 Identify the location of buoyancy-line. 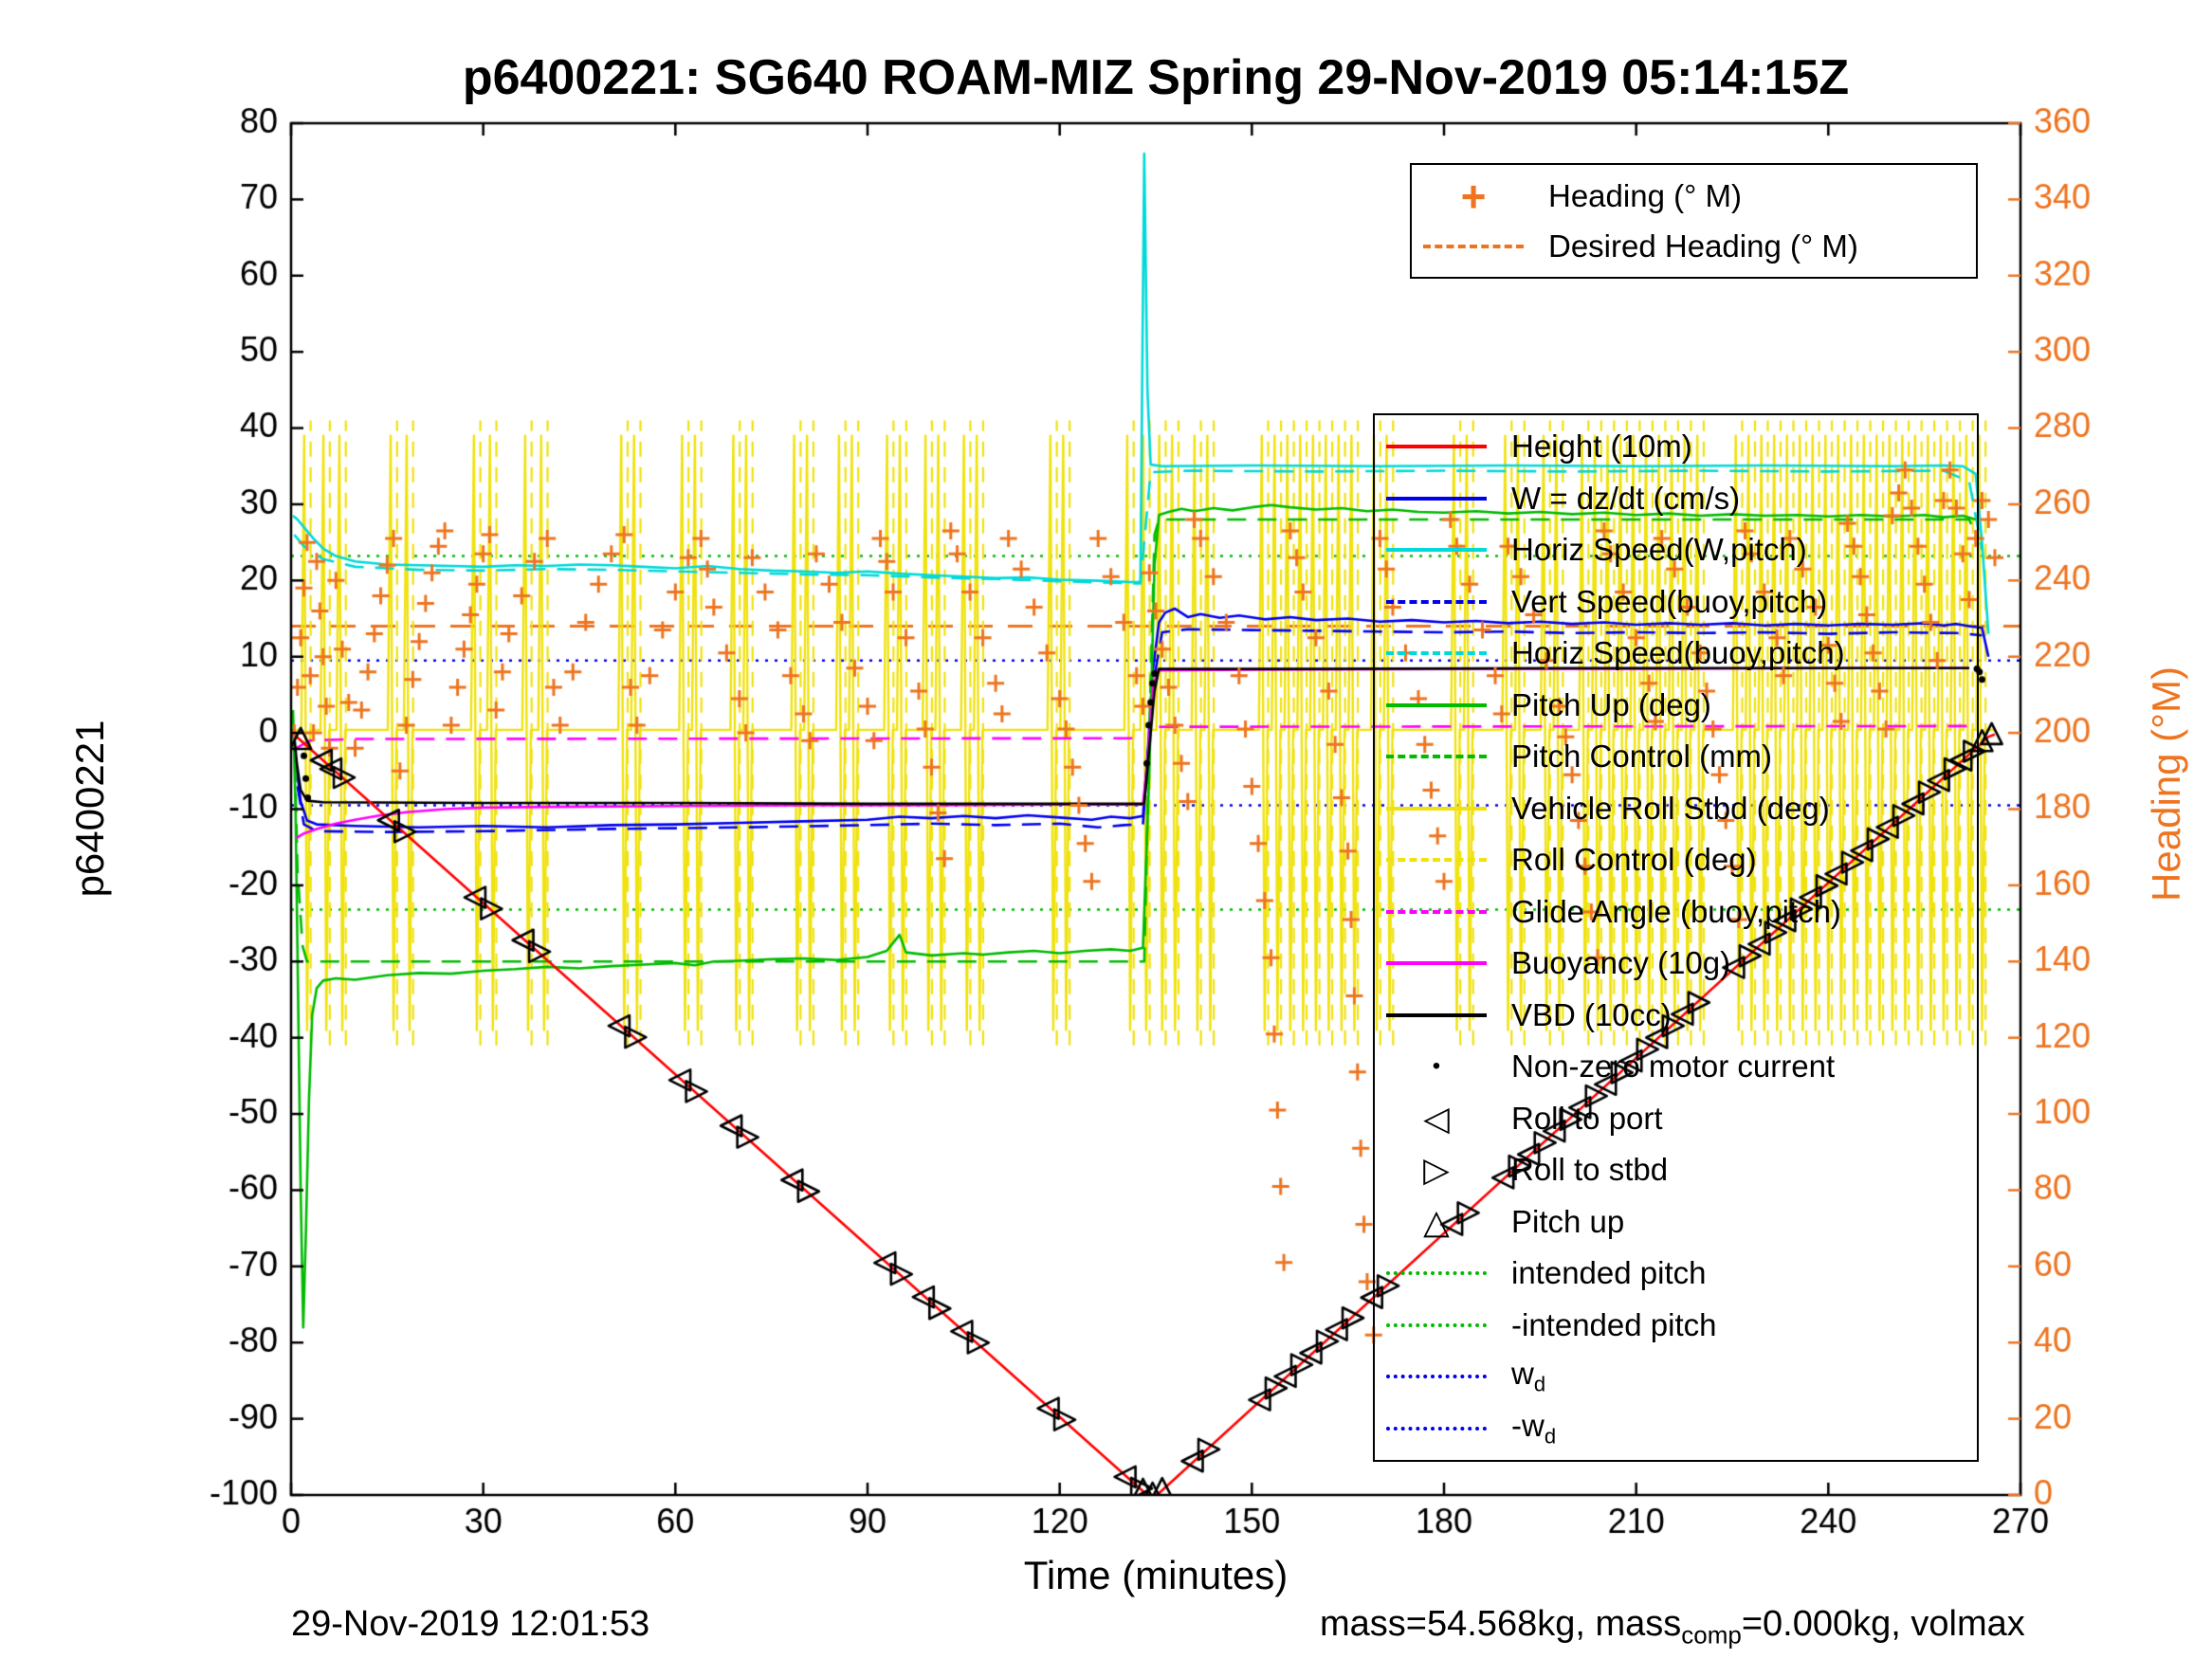
(1436, 963).